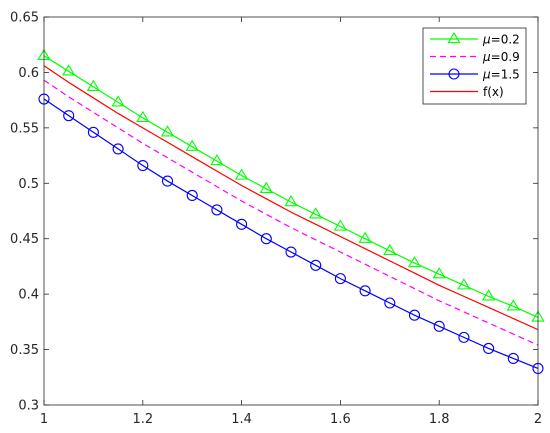  Describe the element at coordinates (505, 40) in the screenshot. I see `legend-value: =0.2` at that location.